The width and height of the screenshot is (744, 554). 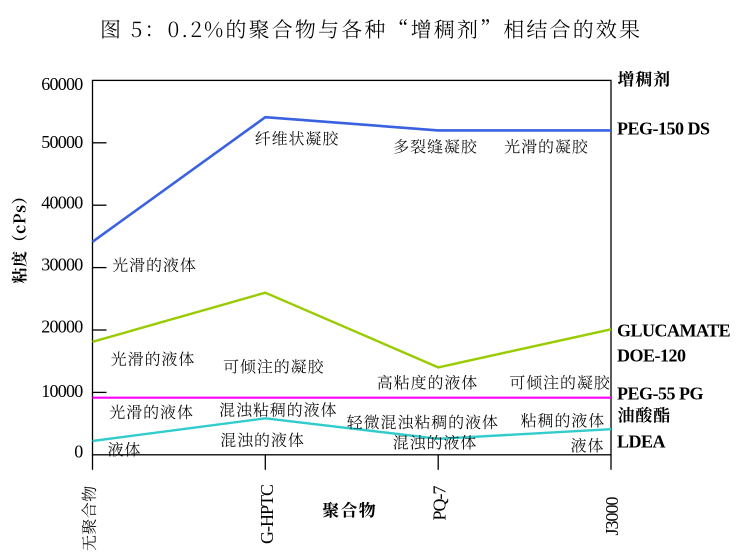 I want to click on svg-text: 60000, so click(x=62, y=84).